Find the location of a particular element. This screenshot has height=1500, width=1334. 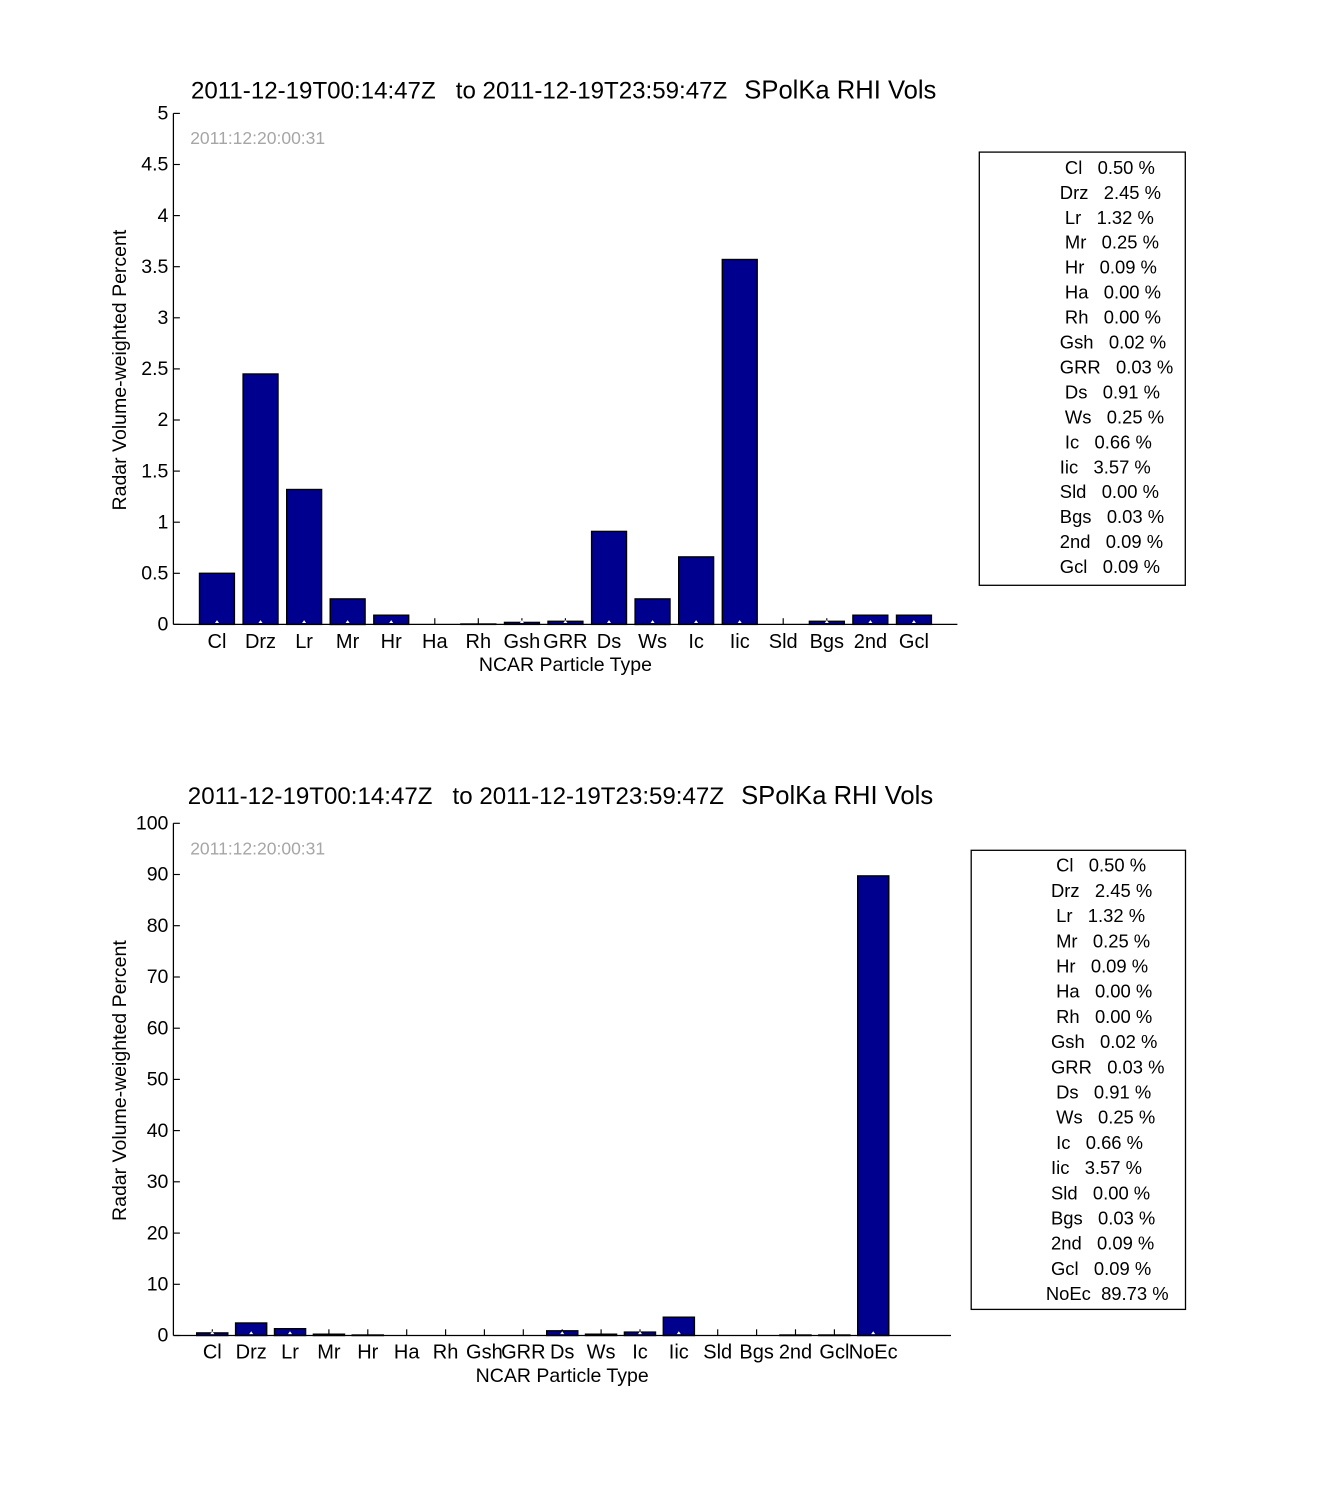

svg-text: 50 is located at coordinates (158, 1080).